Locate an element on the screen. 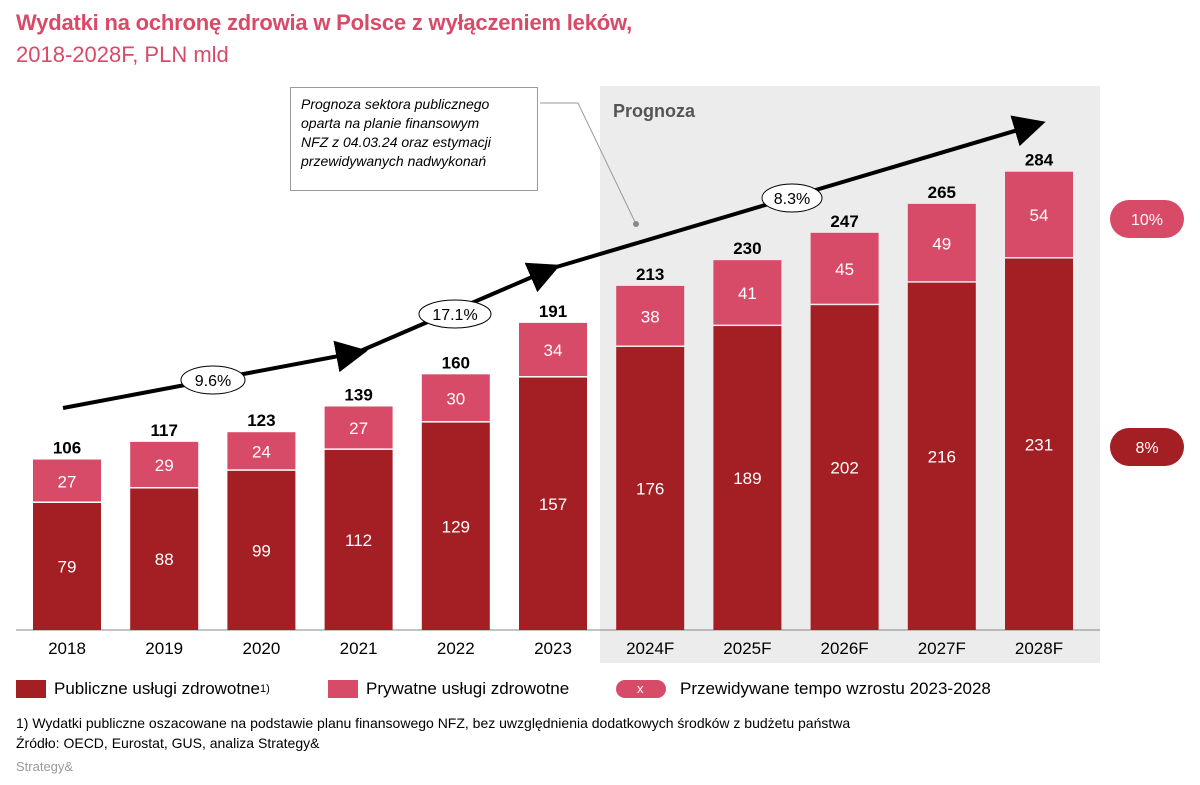  bar-public-2018 is located at coordinates (67, 566).